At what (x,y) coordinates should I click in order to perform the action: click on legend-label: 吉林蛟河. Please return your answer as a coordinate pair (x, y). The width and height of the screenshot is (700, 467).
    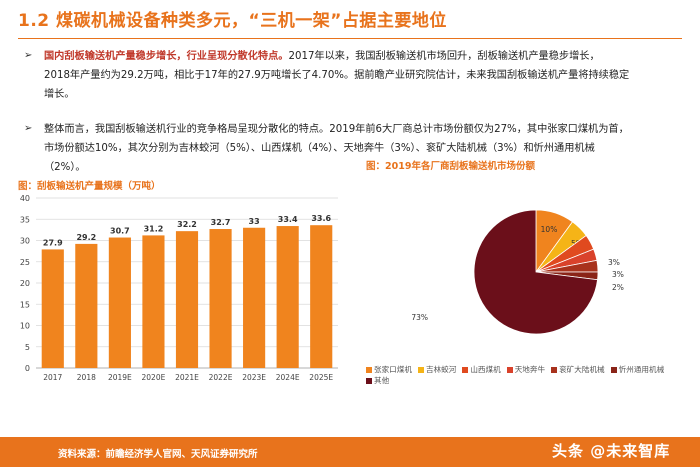
    Looking at the image, I should click on (441, 369).